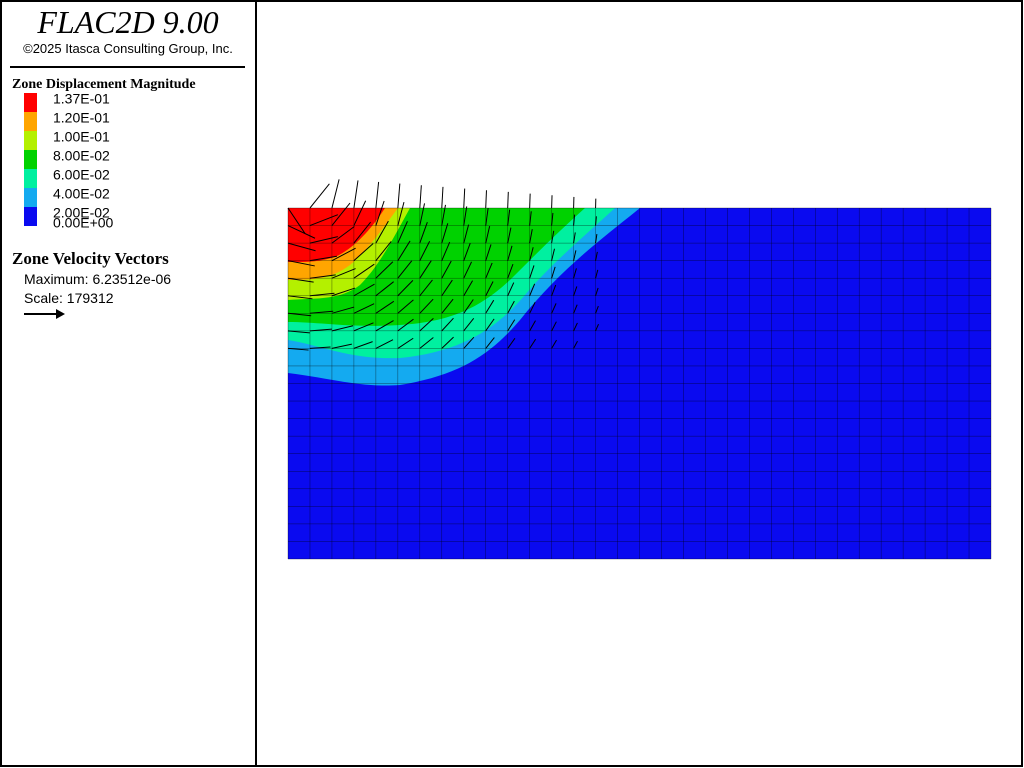 Image resolution: width=1024 pixels, height=768 pixels. What do you see at coordinates (104, 84) in the screenshot?
I see `legend-title: Zone Displacement Magnitude` at bounding box center [104, 84].